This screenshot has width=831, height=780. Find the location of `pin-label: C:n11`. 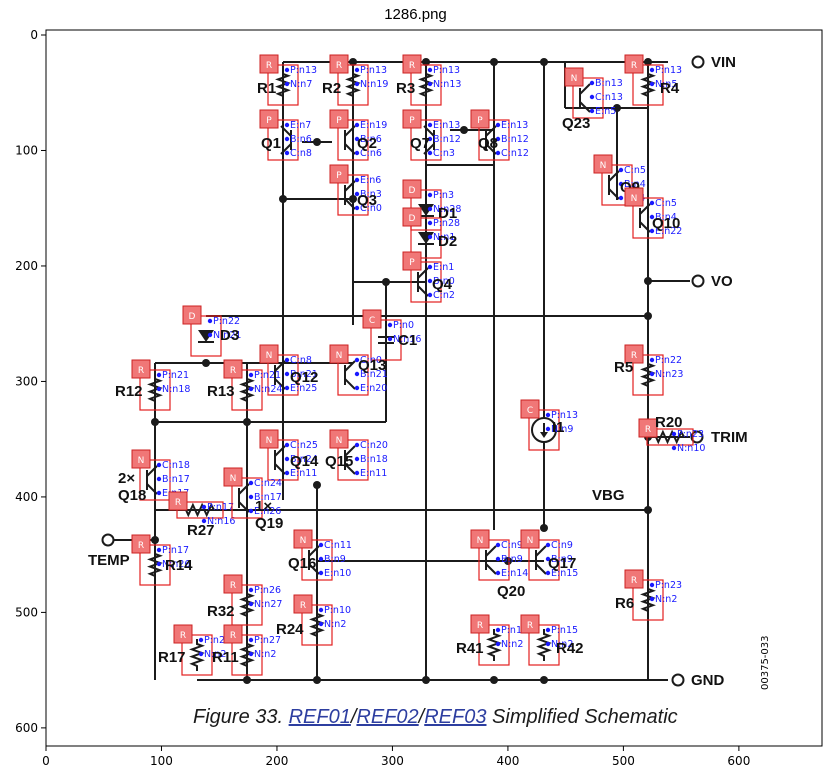

pin-label: C:n11 is located at coordinates (338, 545).